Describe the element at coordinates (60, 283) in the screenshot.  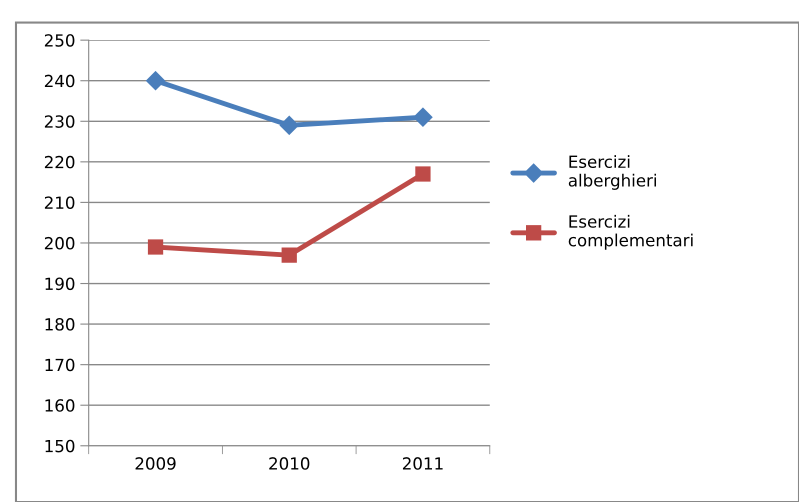
I see `y-tick-label: 190` at that location.